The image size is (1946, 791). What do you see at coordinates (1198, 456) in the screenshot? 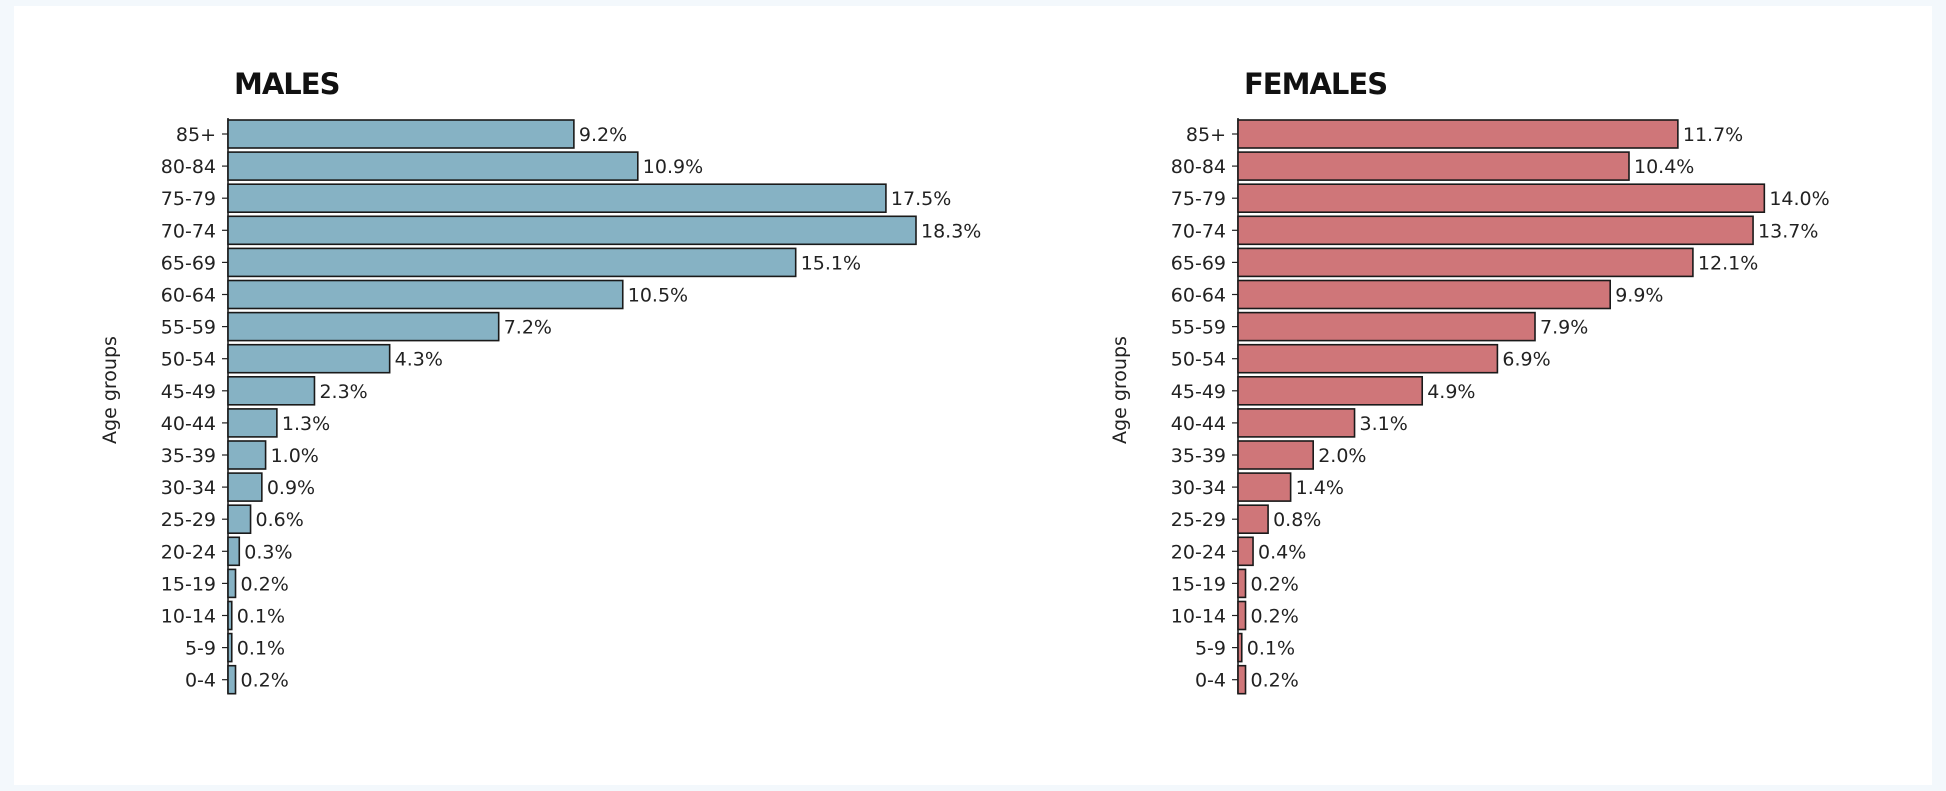
I see `females-tick-label: 35-39` at bounding box center [1198, 456].